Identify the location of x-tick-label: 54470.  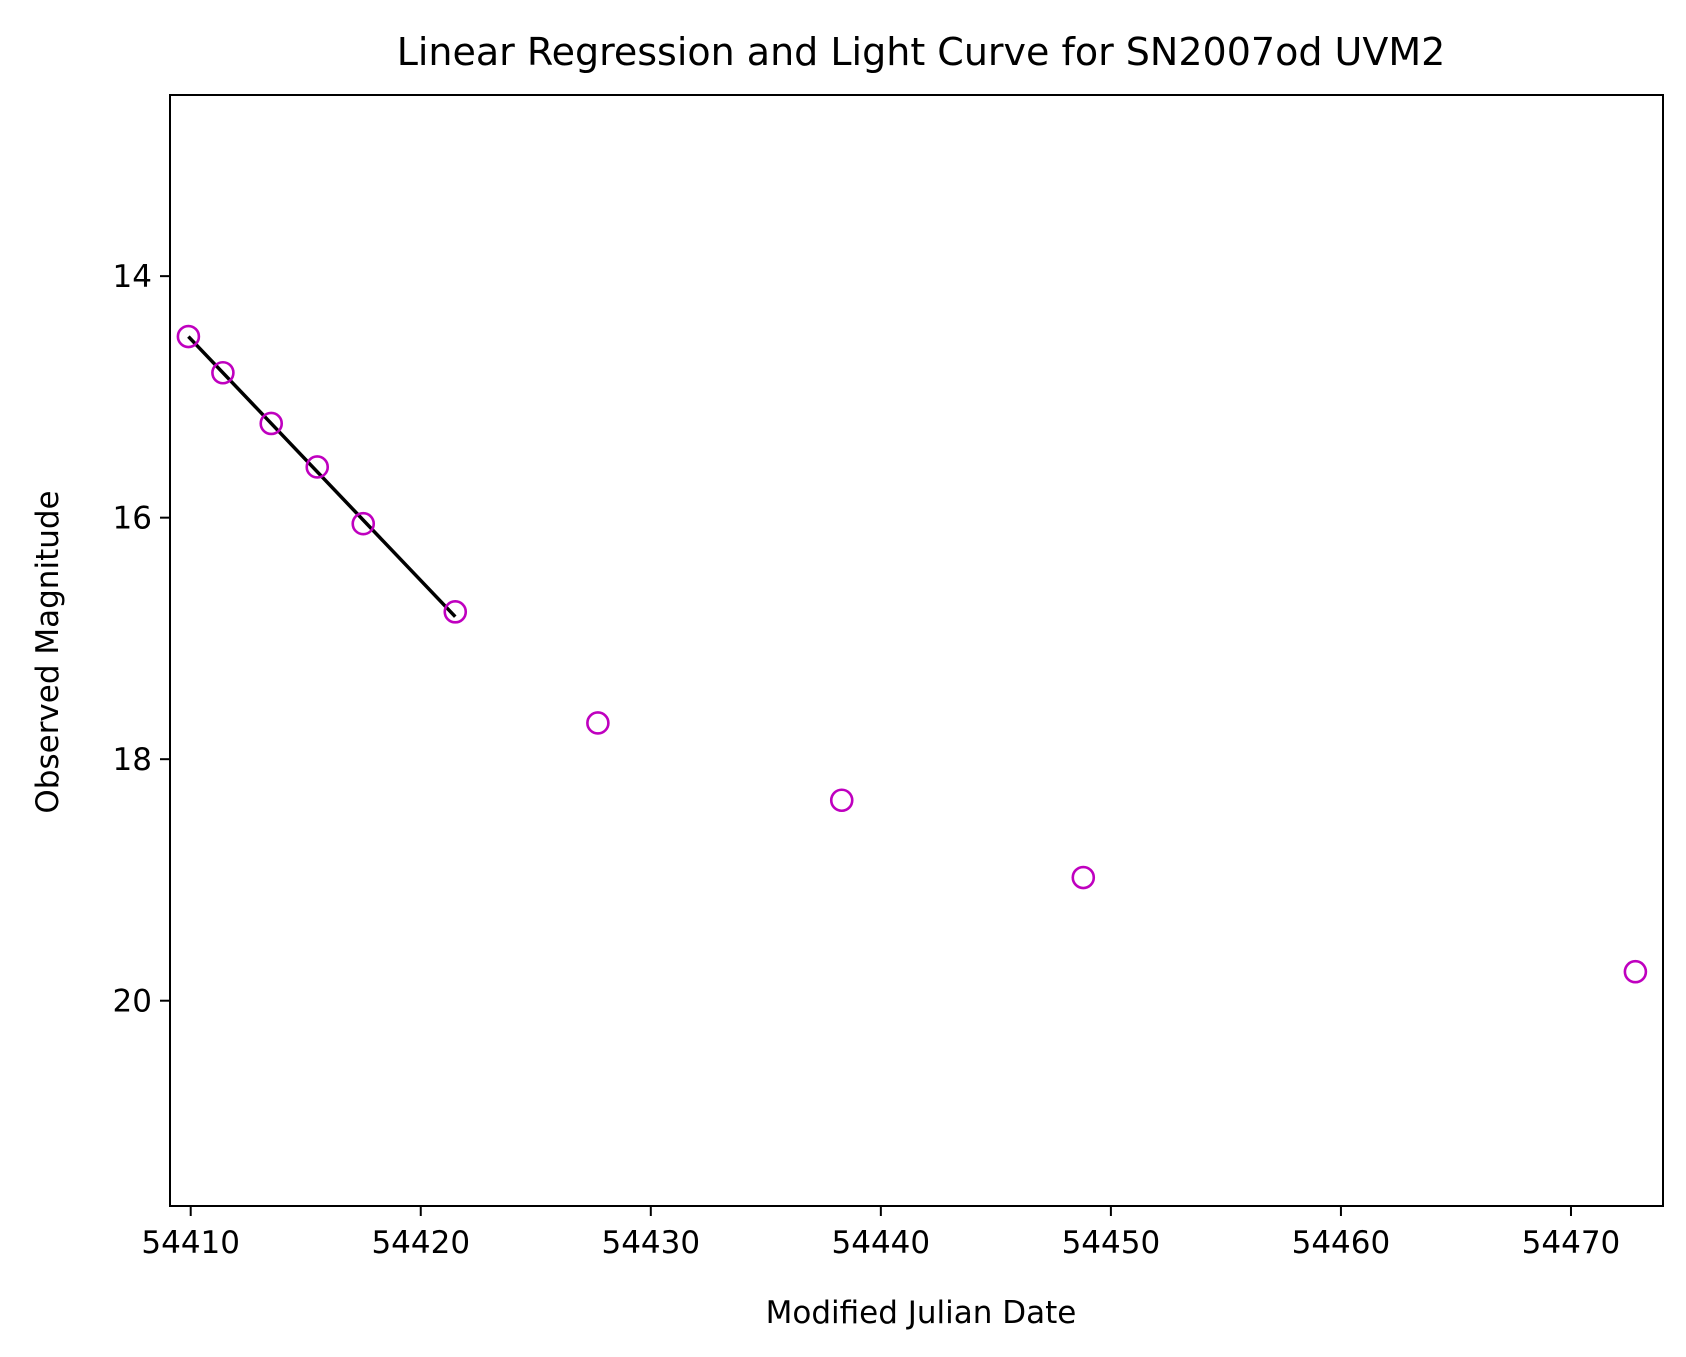
(1571, 1243).